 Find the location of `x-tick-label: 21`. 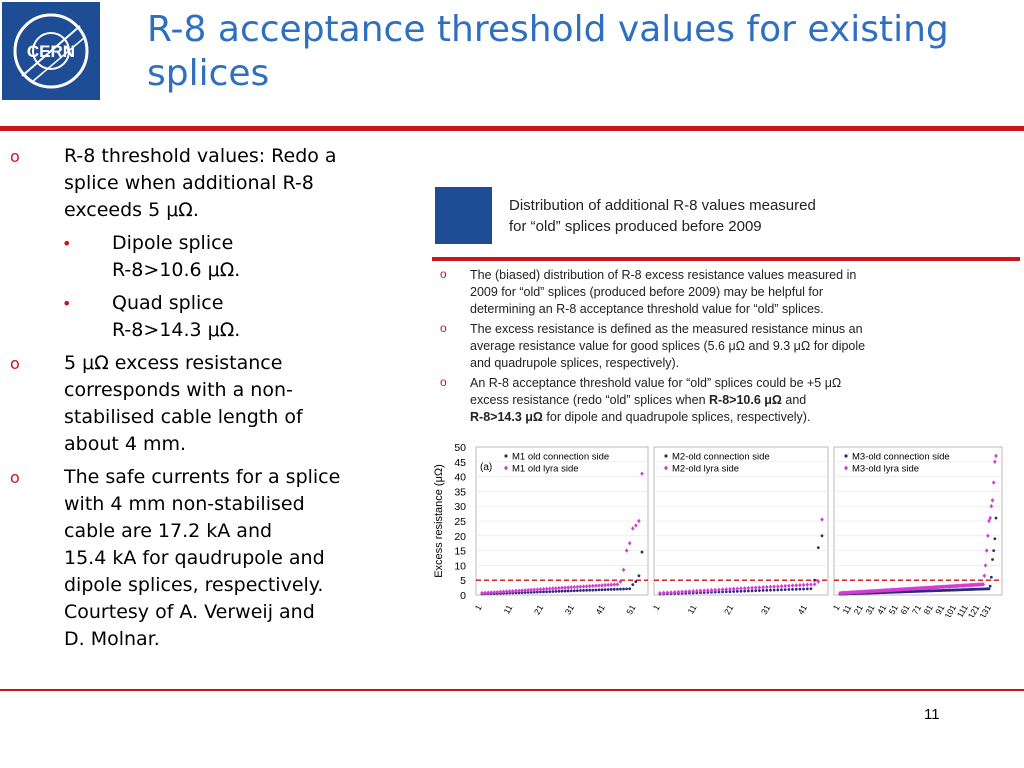

x-tick-label: 21 is located at coordinates (539, 609).